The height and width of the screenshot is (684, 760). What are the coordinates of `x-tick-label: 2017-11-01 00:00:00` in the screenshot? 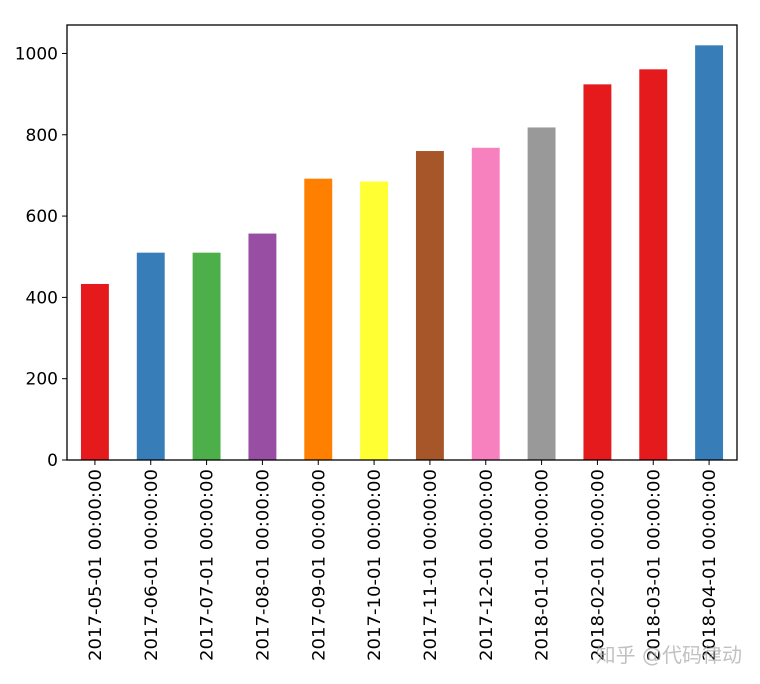 It's located at (431, 565).